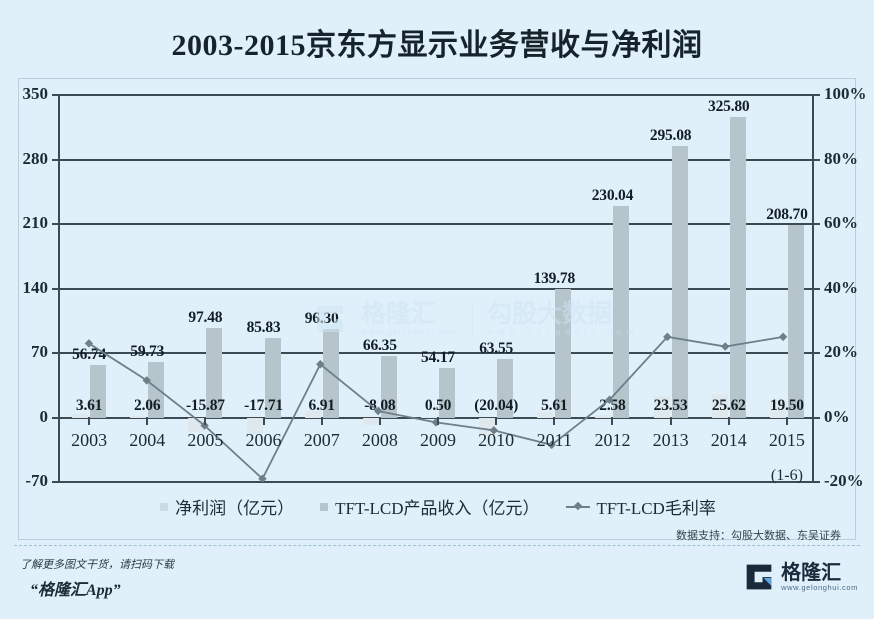 The image size is (874, 619). What do you see at coordinates (670, 439) in the screenshot?
I see `x-axis-label: 2013` at bounding box center [670, 439].